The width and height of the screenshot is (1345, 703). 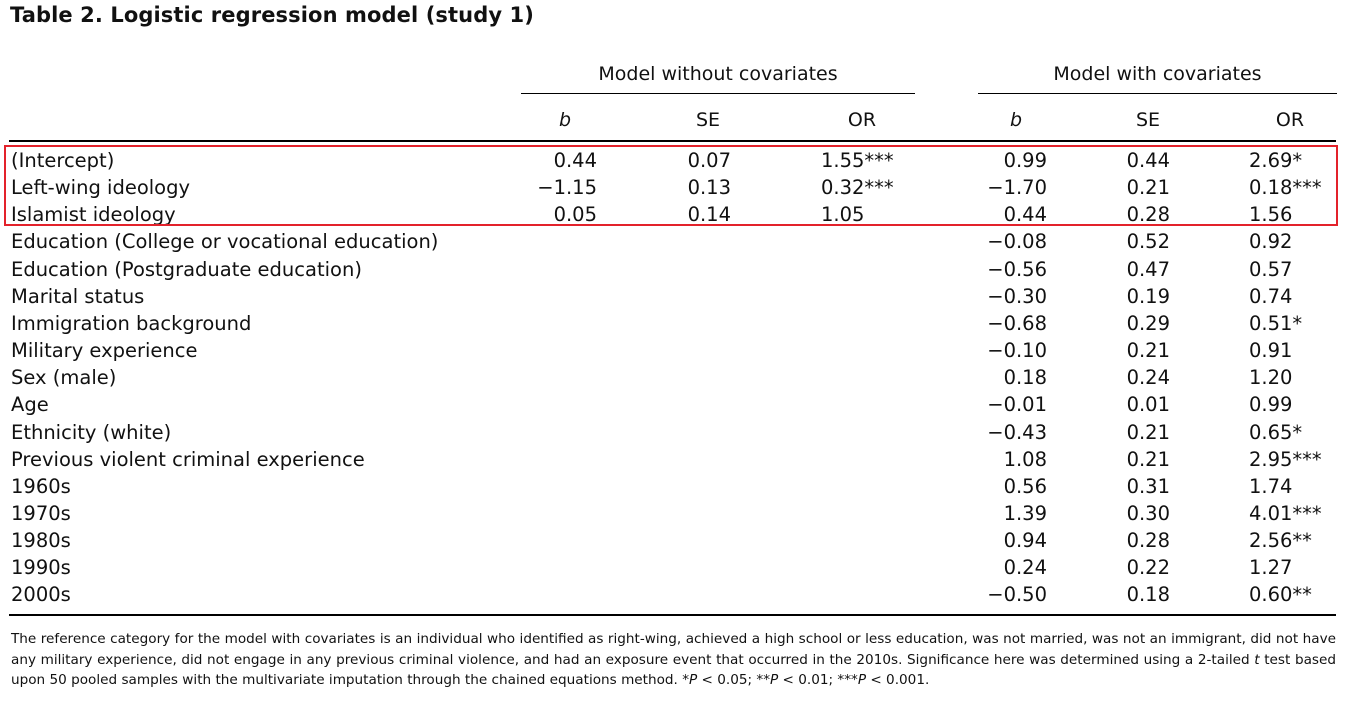 I want to click on cell-or-with: 2.56**, so click(x=1280, y=541).